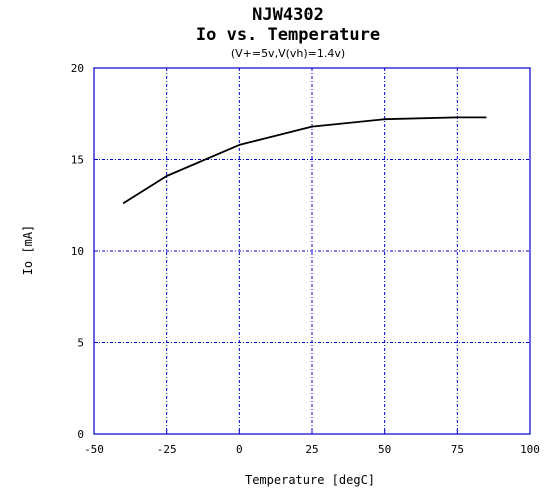 The height and width of the screenshot is (493, 546). I want to click on y-axis-ticks: 0 5 10 15 20, so click(84, 251).